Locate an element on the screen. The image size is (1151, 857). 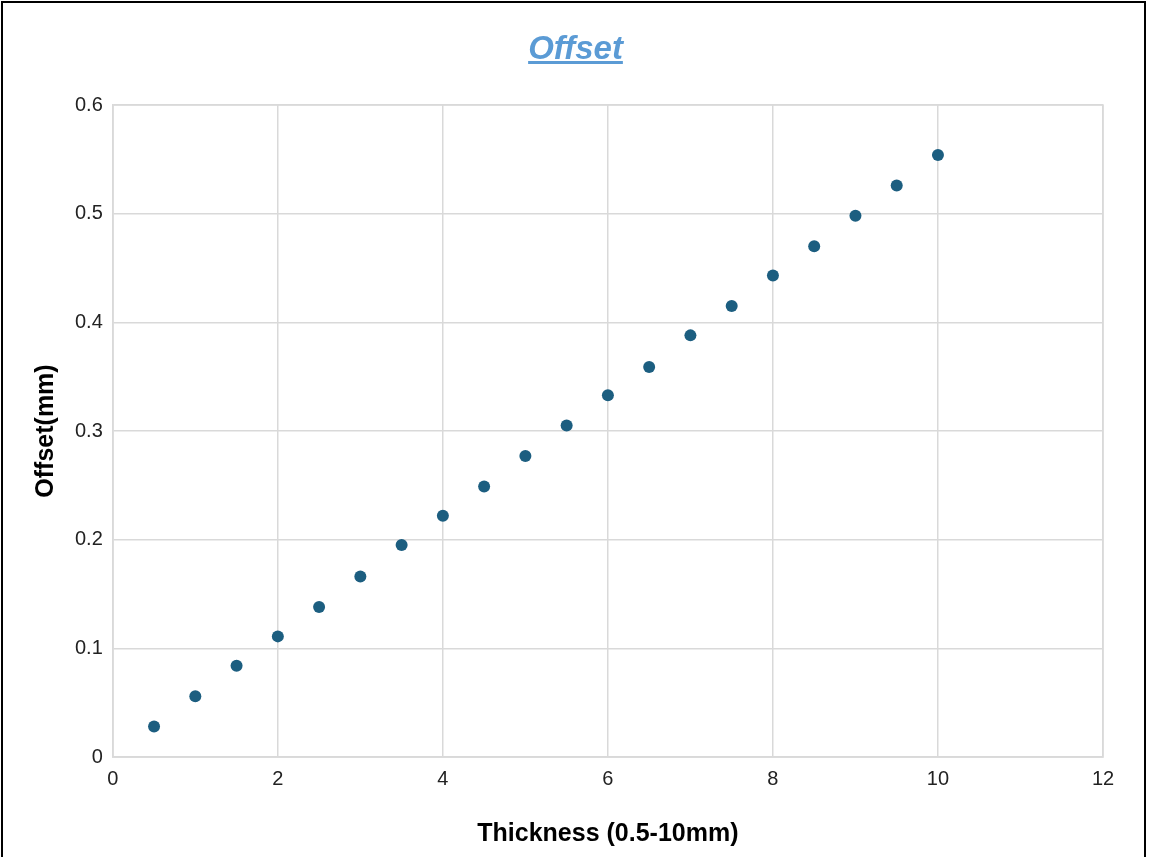
y-tick-label: 0.2 is located at coordinates (88, 538).